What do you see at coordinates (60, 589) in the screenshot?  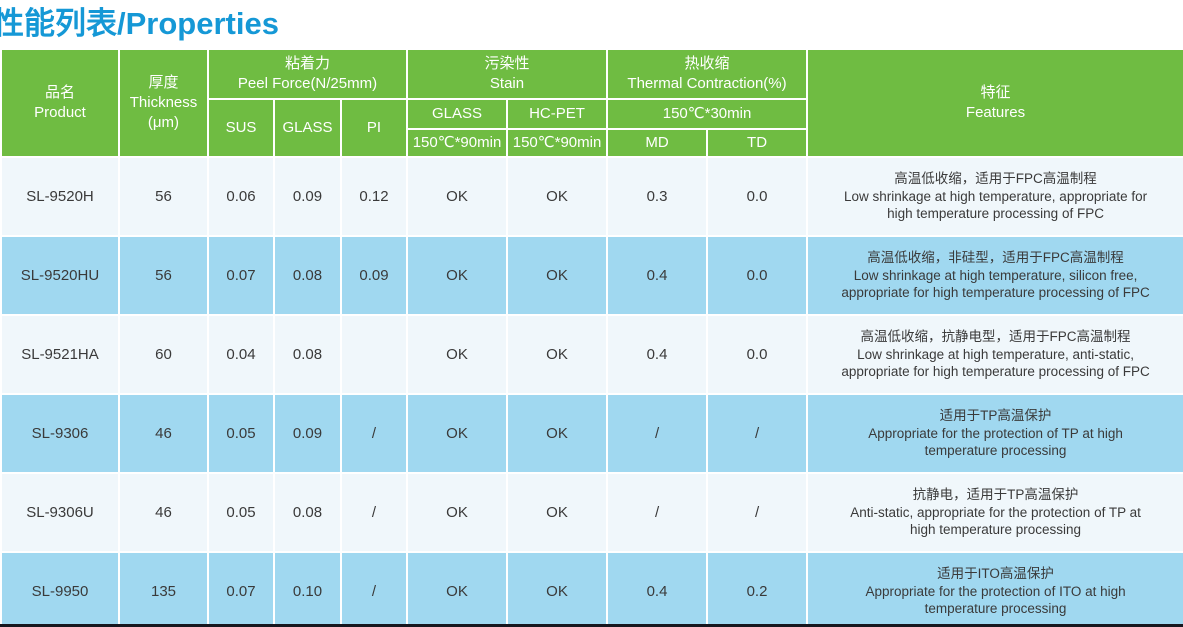 I see `product-cell: SL-9950` at bounding box center [60, 589].